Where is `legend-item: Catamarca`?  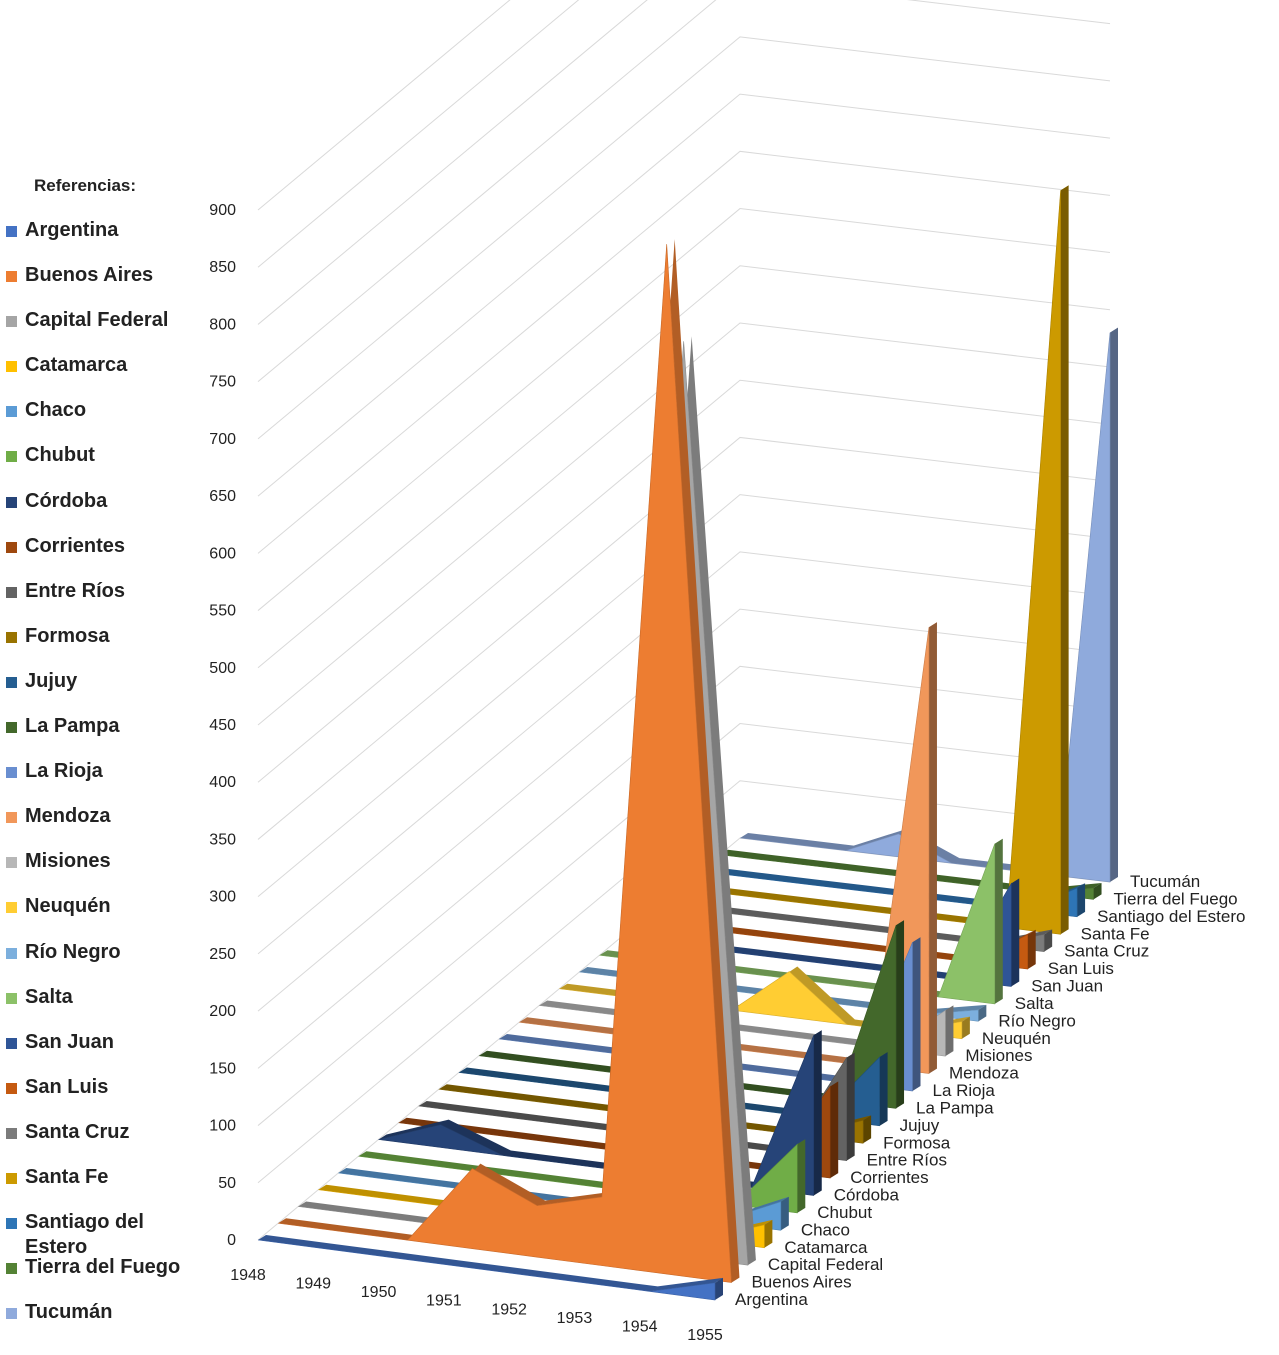
legend-item: Catamarca is located at coordinates (93, 375).